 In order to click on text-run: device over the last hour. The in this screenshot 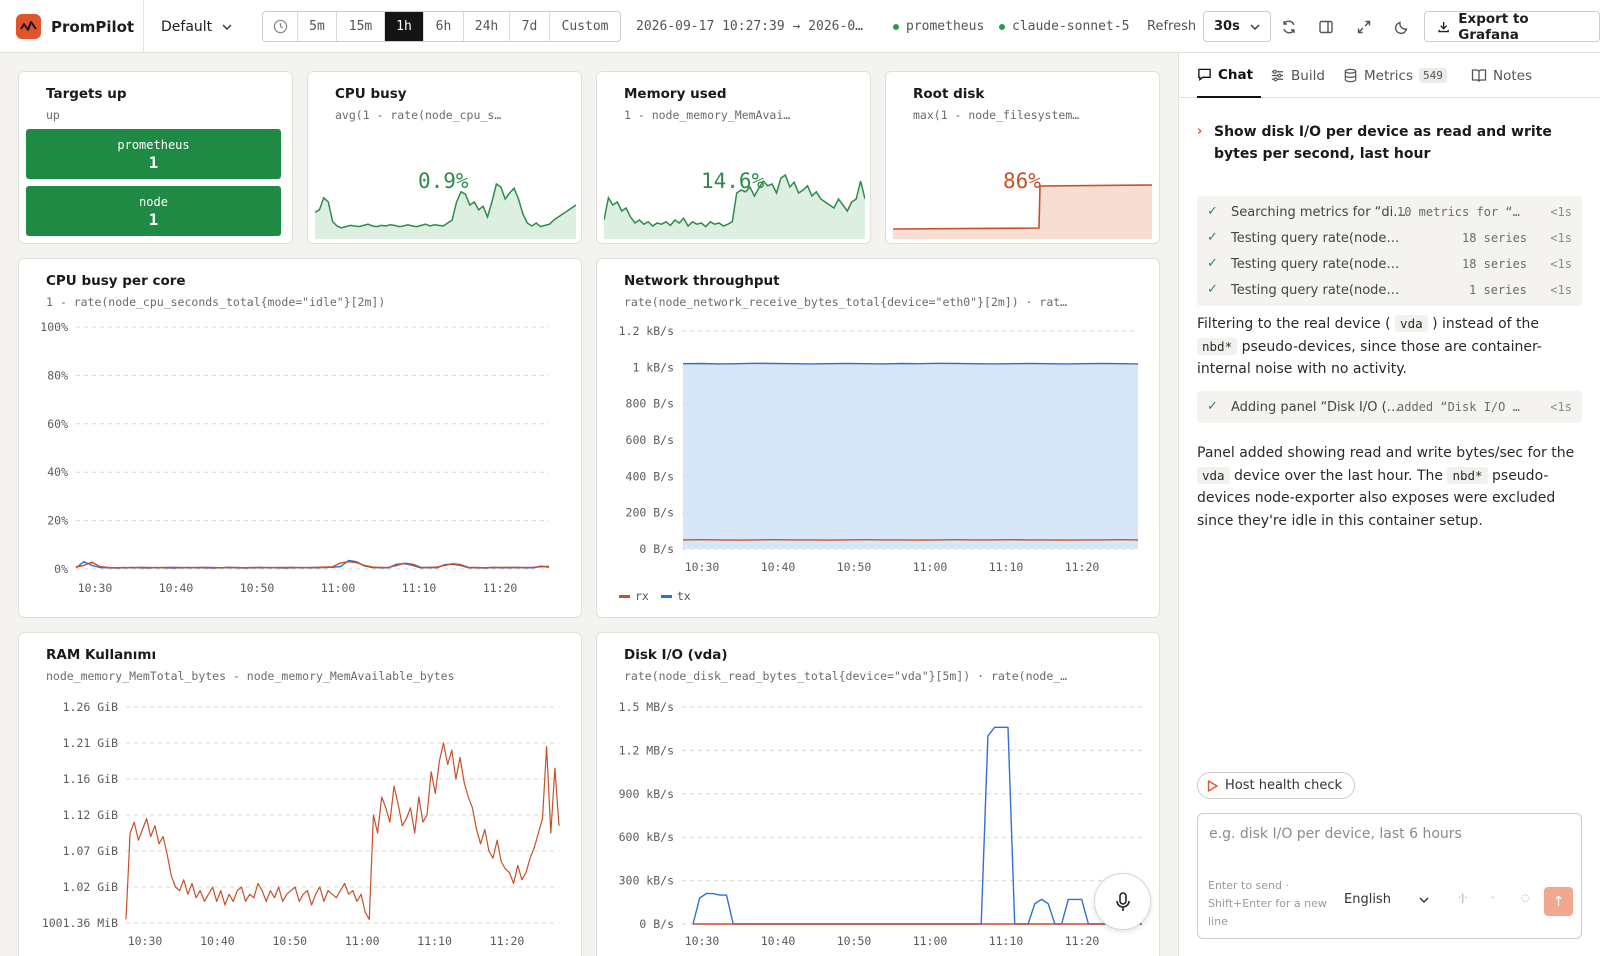, I will do `click(1338, 475)`.